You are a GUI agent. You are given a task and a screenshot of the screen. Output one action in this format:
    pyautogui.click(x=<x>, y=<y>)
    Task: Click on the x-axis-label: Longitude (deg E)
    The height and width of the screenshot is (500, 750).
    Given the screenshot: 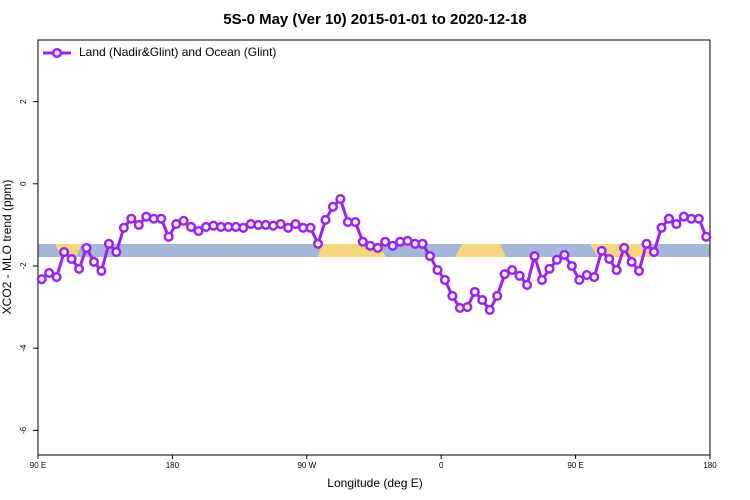 What is the action you would take?
    pyautogui.click(x=374, y=483)
    